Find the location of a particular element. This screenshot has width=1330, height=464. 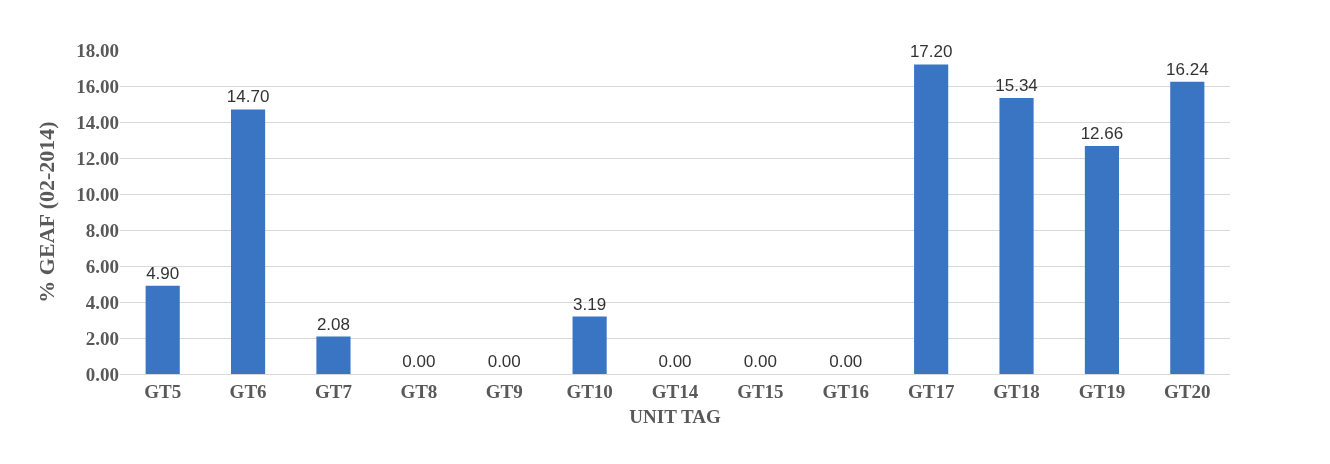

x-tick-label: GT8 is located at coordinates (419, 391).